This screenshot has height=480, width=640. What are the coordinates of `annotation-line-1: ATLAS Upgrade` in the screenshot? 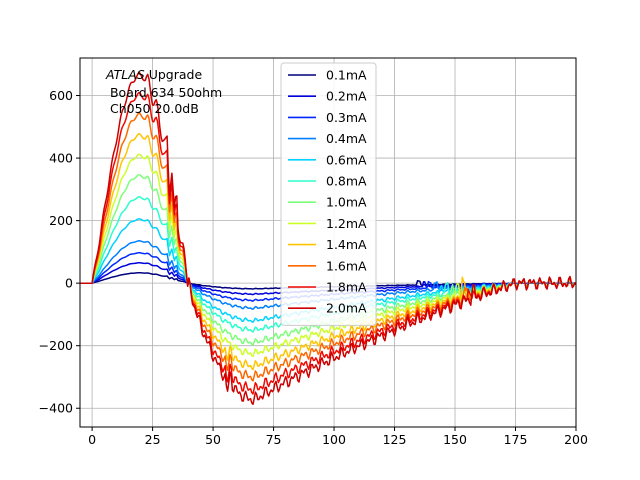 It's located at (153, 74).